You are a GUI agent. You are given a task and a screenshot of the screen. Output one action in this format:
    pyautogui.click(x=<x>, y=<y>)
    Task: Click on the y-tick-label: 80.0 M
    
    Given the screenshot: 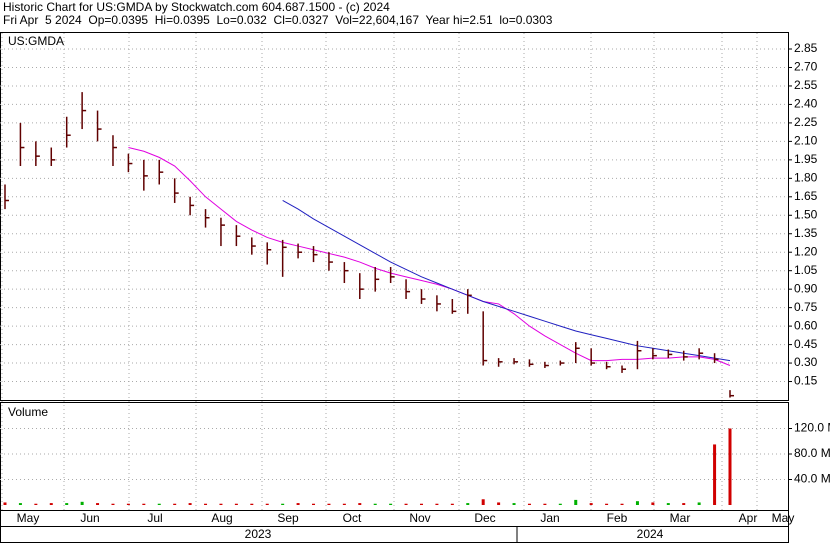 What is the action you would take?
    pyautogui.click(x=812, y=453)
    